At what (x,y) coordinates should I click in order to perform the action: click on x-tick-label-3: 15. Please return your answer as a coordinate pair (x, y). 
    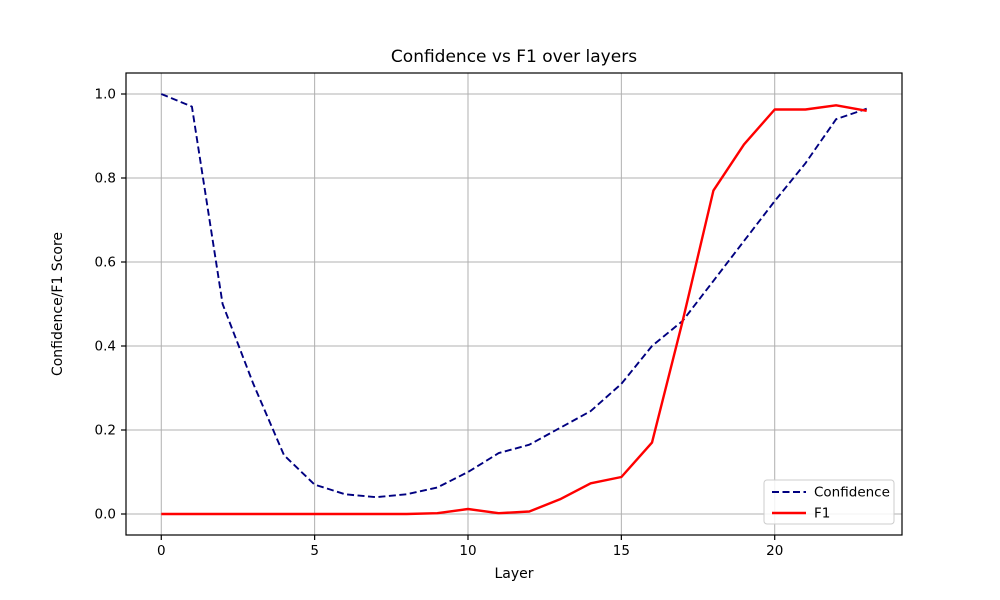
    Looking at the image, I should click on (621, 551).